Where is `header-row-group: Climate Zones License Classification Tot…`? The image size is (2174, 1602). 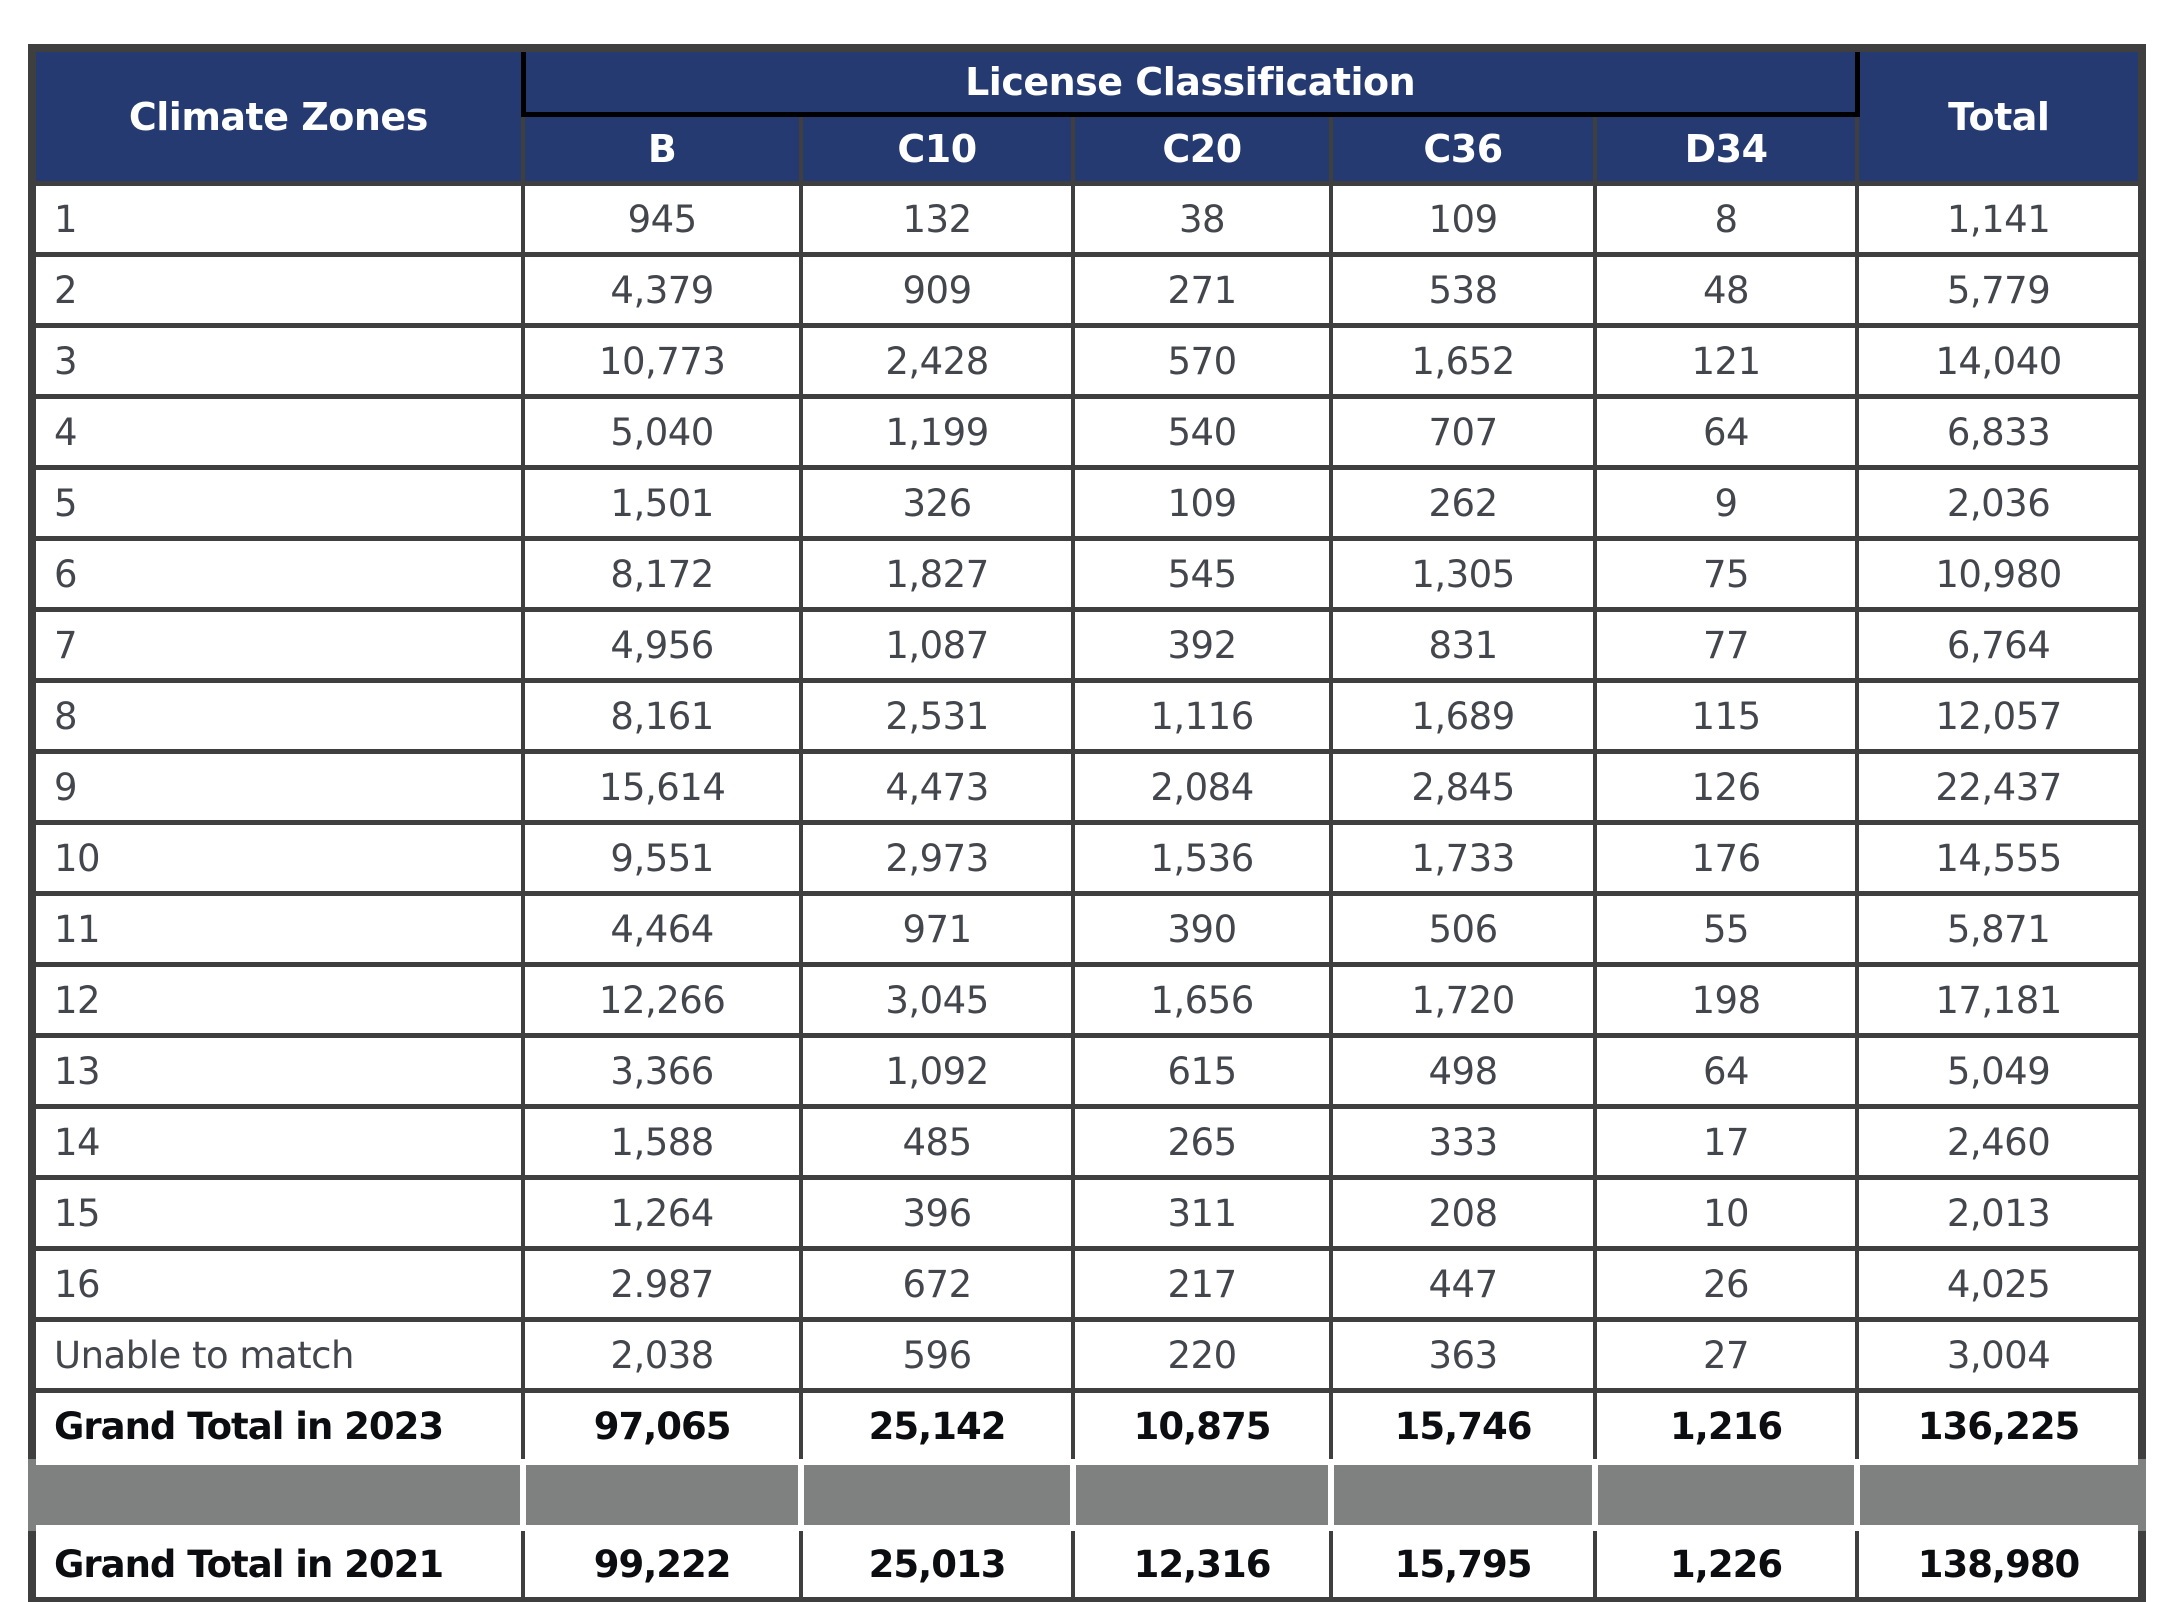
header-row-group: Climate Zones License Classification Tot… is located at coordinates (1086, 116).